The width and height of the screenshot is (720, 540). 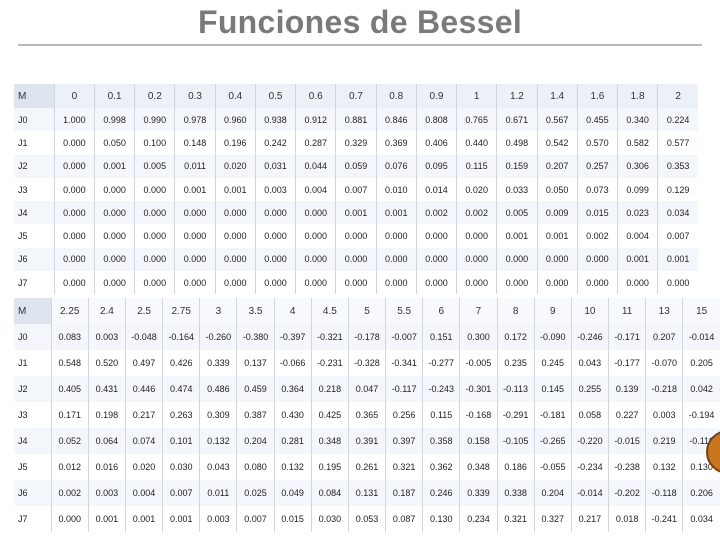 What do you see at coordinates (404, 493) in the screenshot?
I see `table-cell: 0.187` at bounding box center [404, 493].